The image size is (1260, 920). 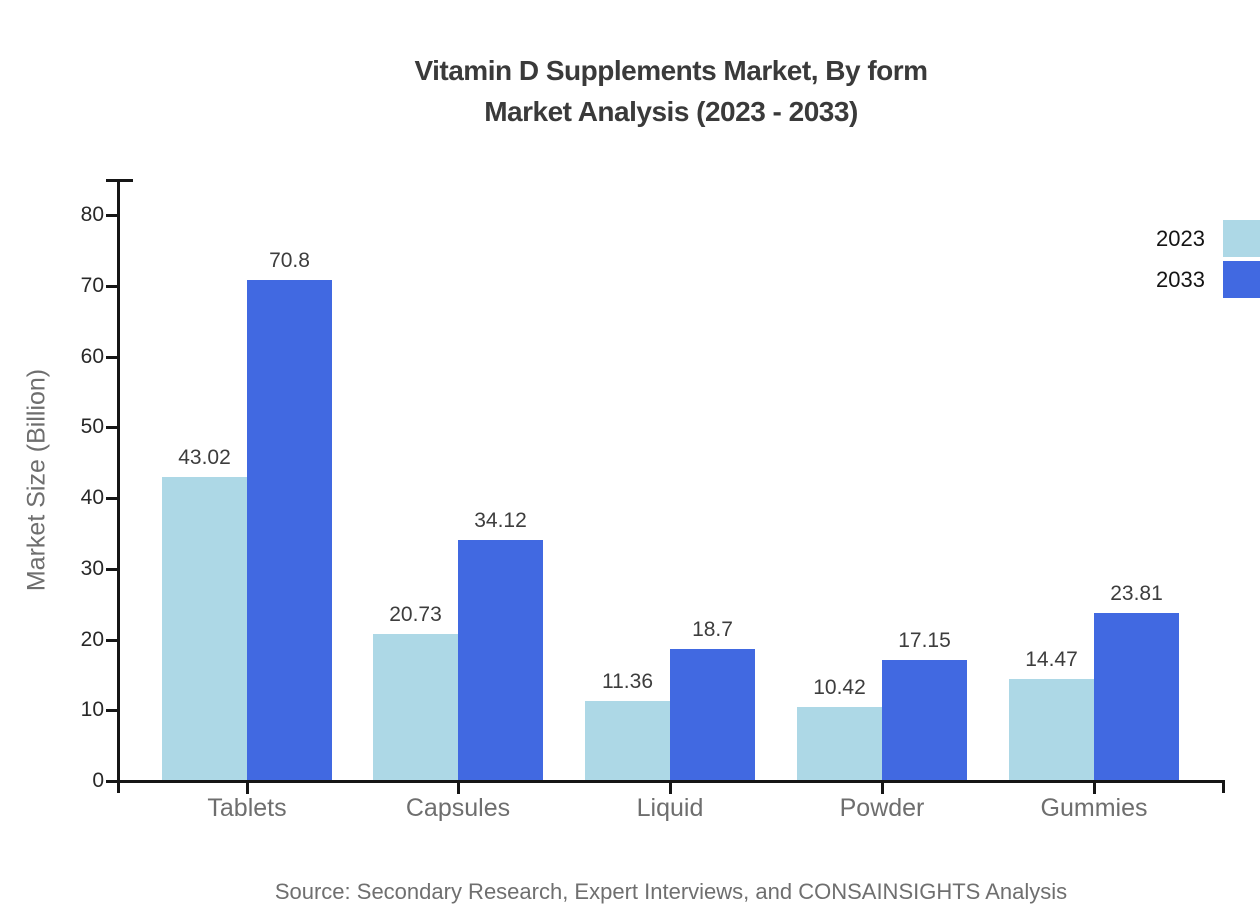 I want to click on bar-2023-powder, so click(x=839, y=744).